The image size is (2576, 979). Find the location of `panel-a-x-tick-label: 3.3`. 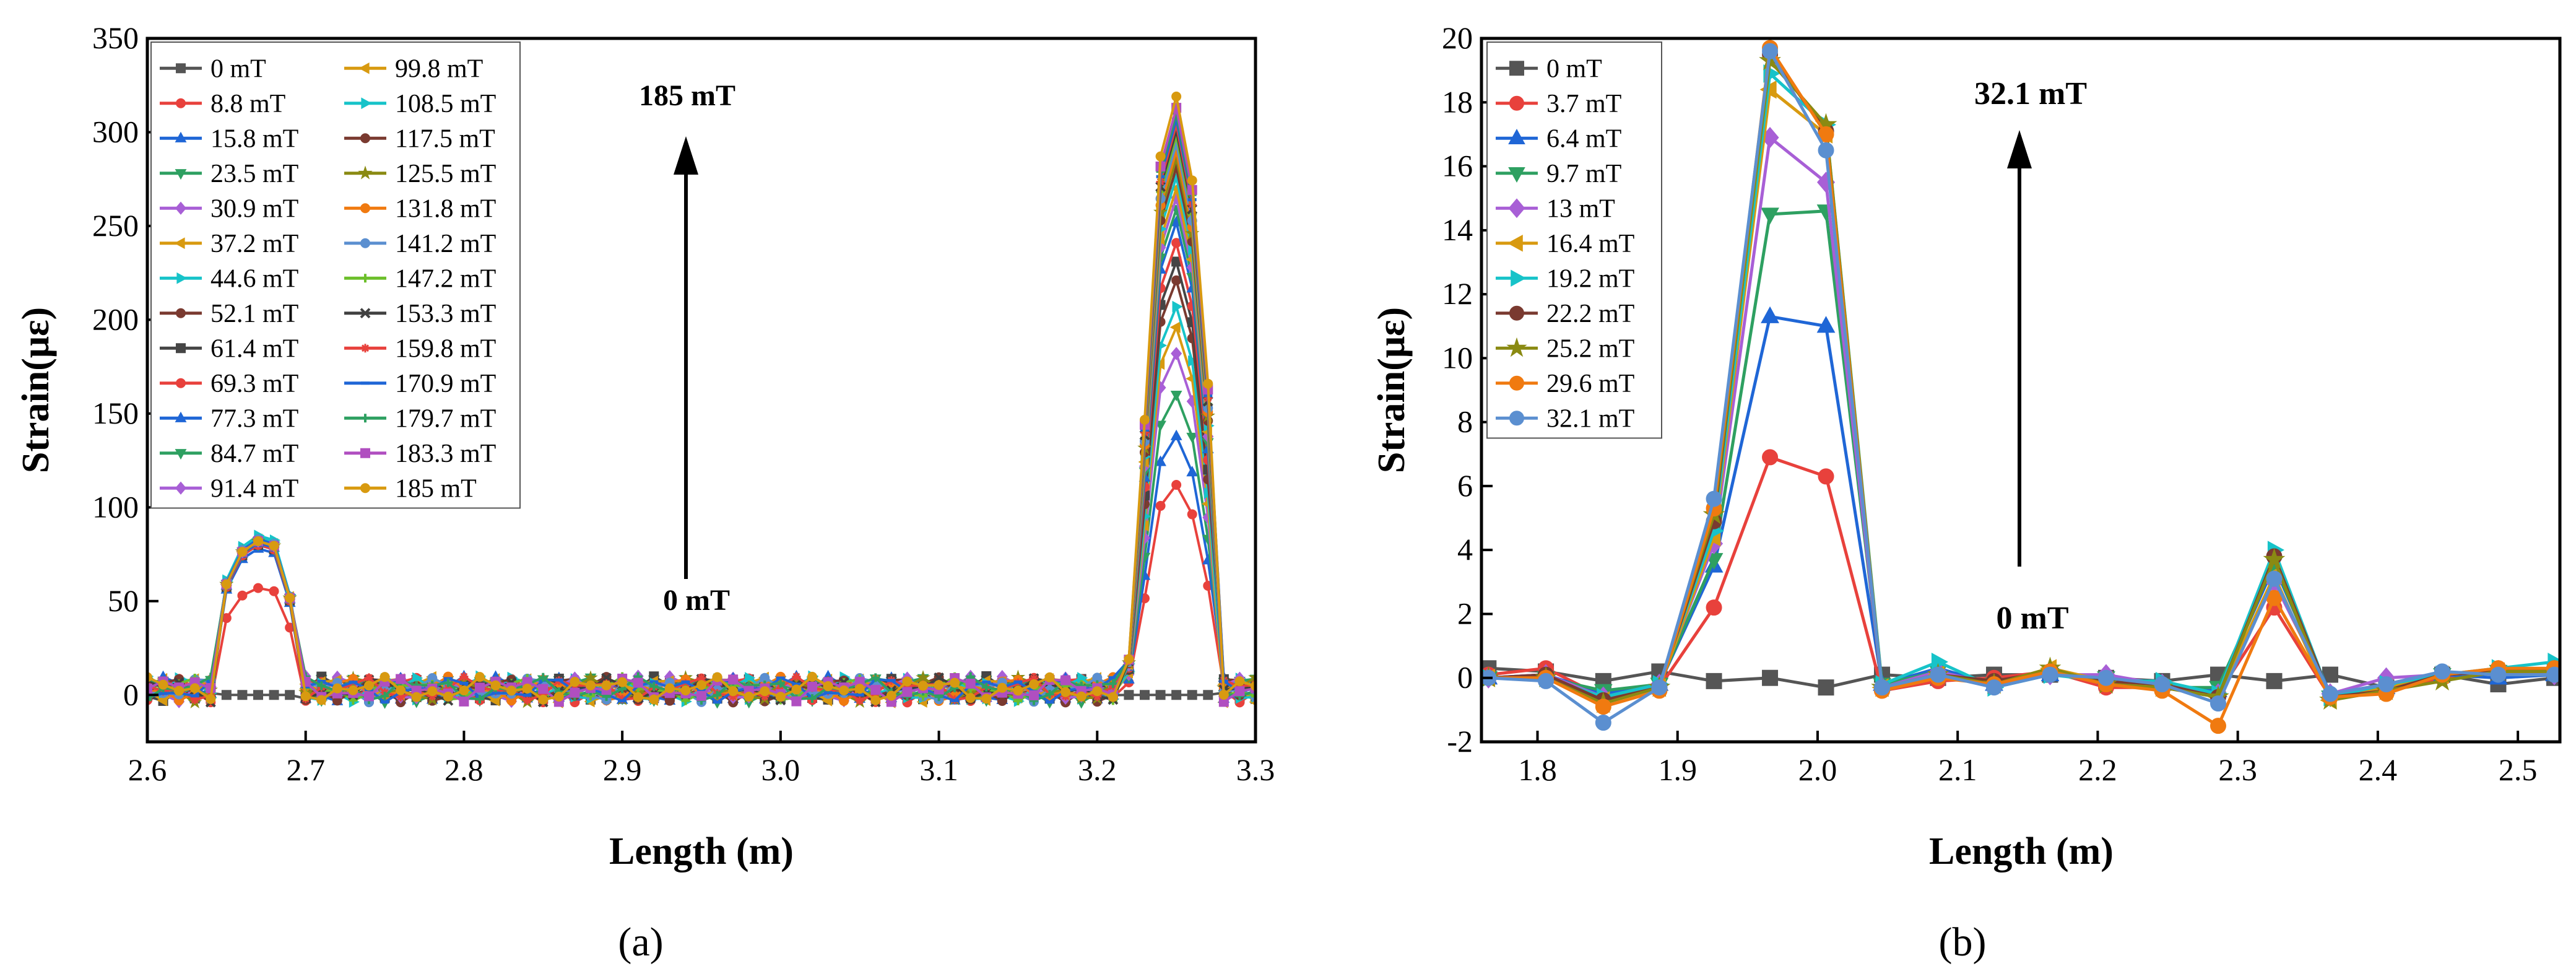

panel-a-x-tick-label: 3.3 is located at coordinates (1255, 770).